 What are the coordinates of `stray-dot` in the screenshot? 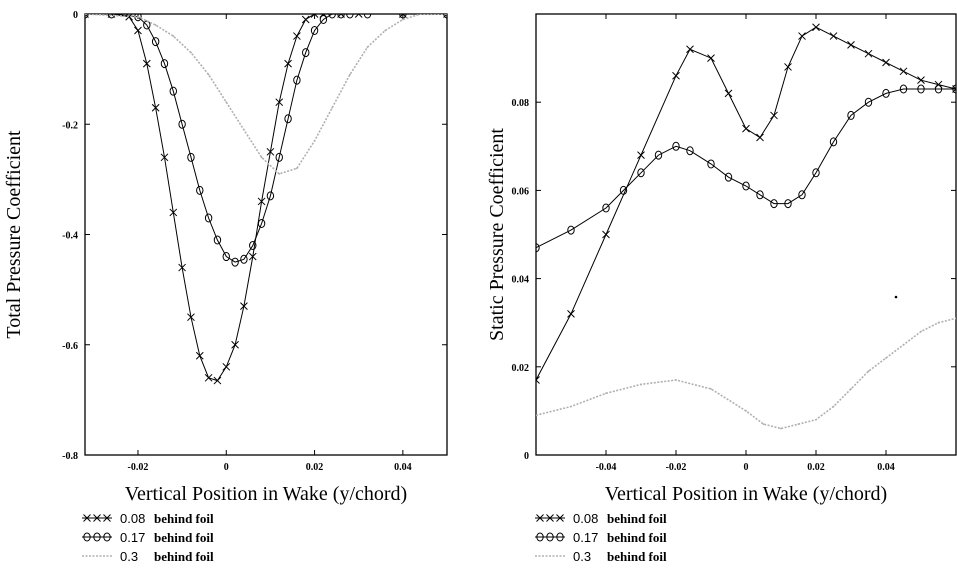 It's located at (896, 297).